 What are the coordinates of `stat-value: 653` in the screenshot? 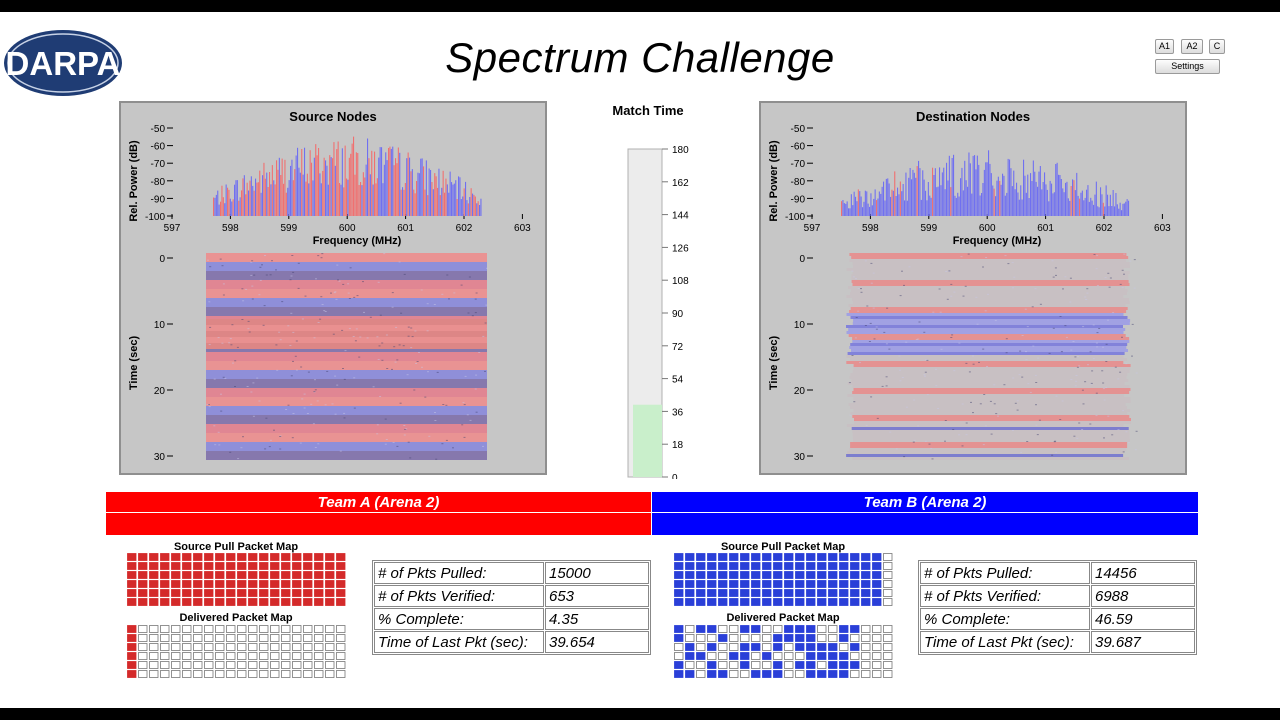 It's located at (597, 596).